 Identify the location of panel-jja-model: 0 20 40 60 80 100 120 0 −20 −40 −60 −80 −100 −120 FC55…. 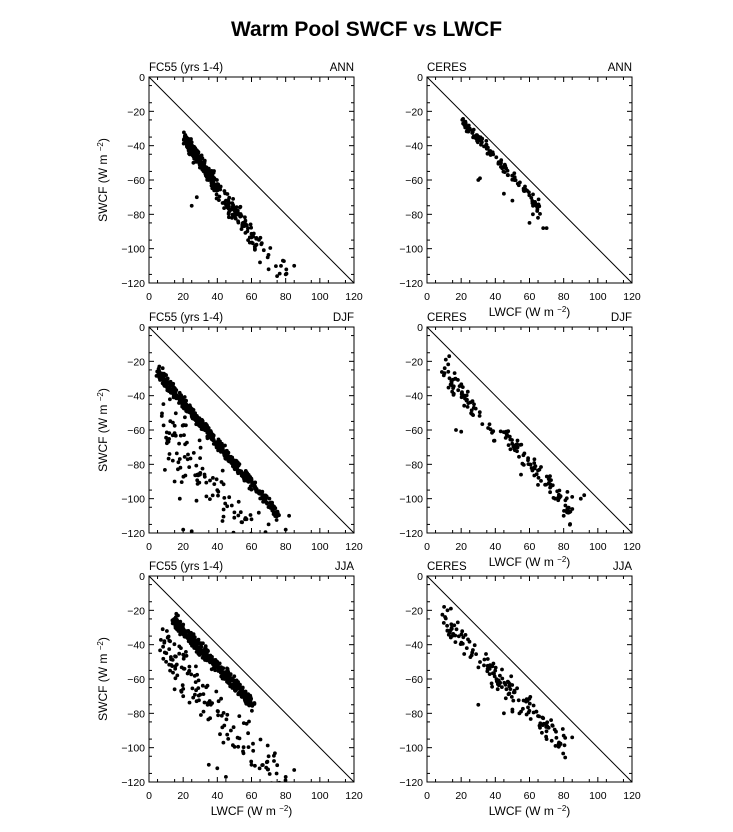
(229, 689).